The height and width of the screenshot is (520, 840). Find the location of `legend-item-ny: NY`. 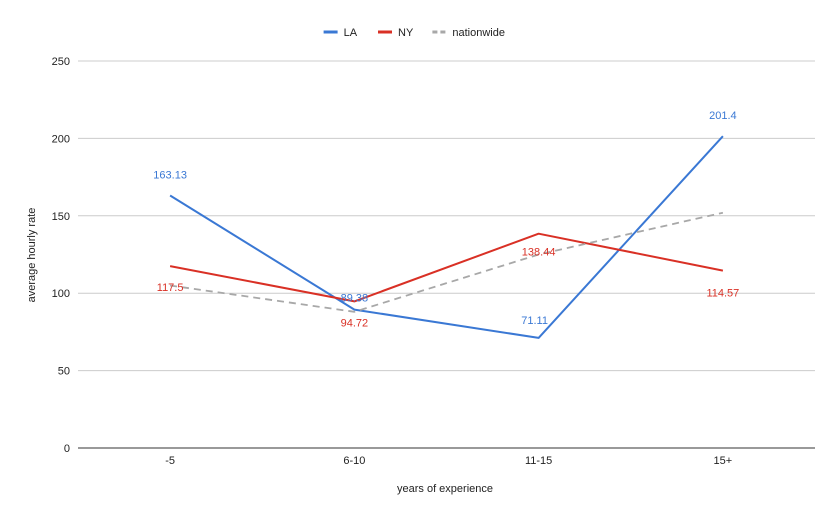

legend-item-ny: NY is located at coordinates (396, 33).